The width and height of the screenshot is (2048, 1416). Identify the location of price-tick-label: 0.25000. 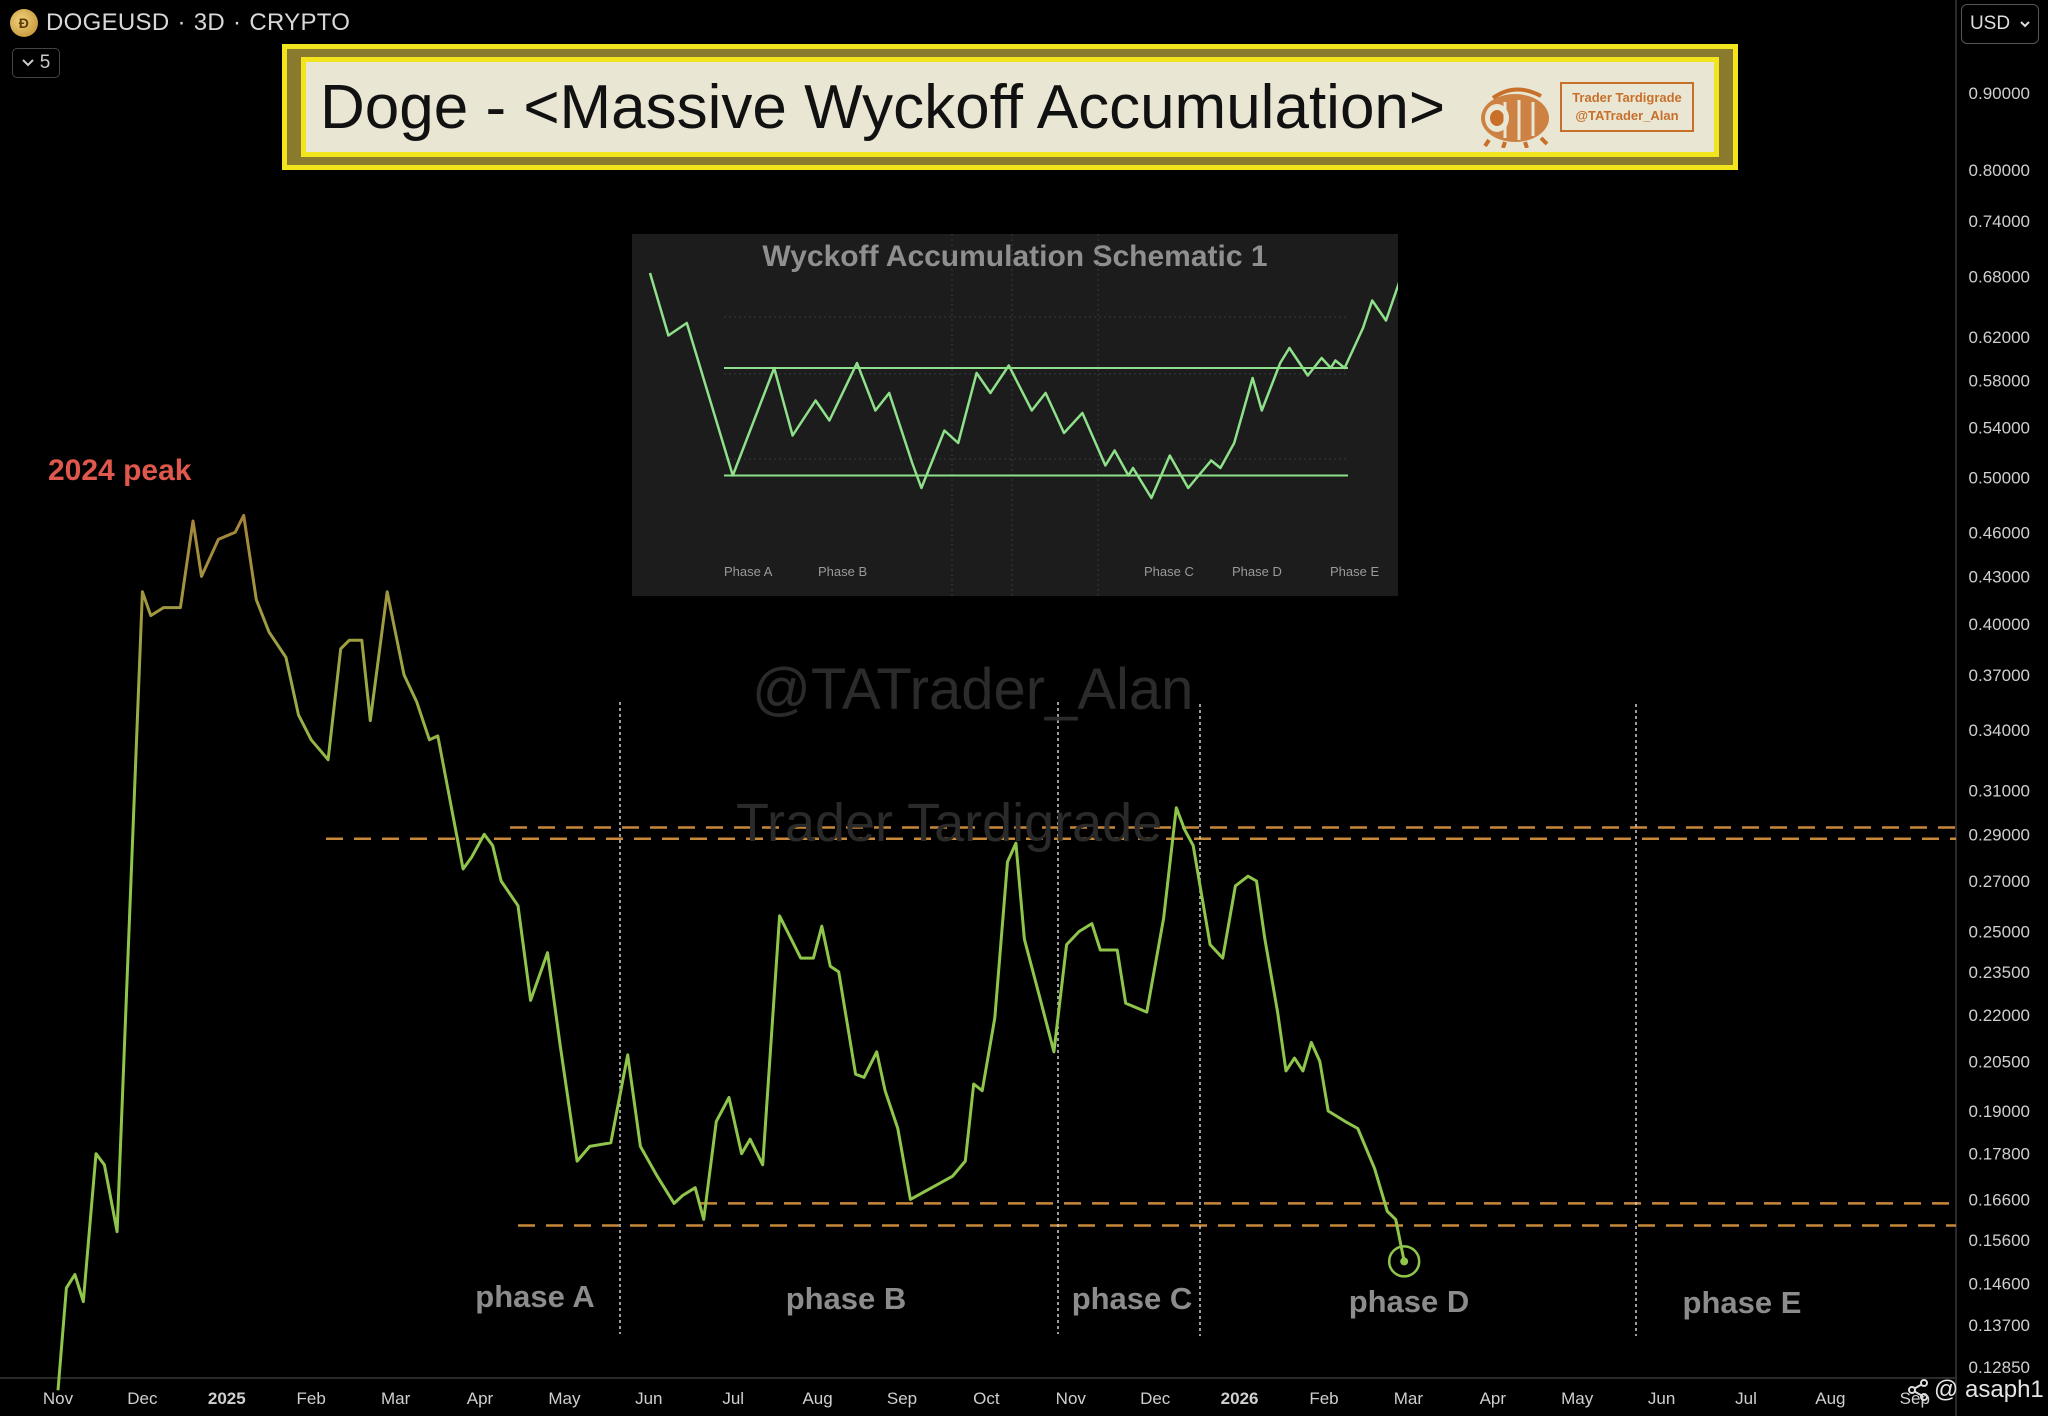
(1999, 931).